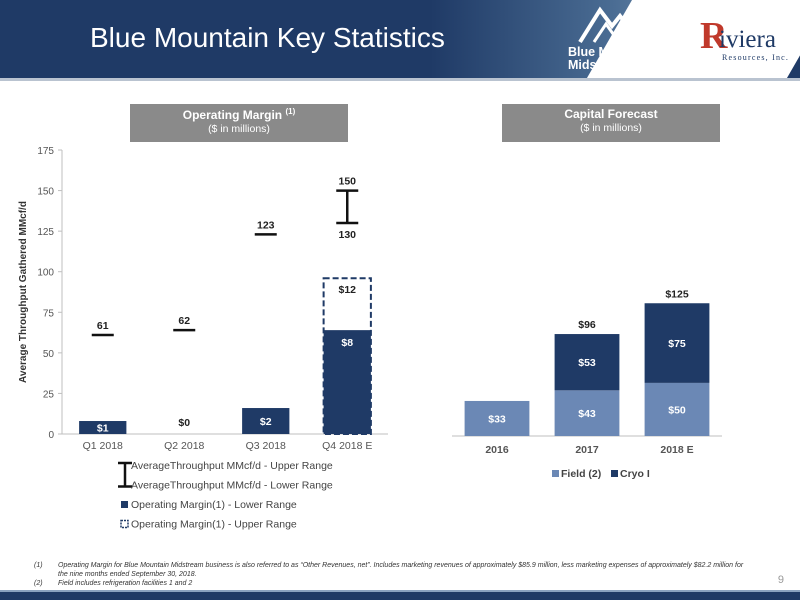  I want to click on header-rule, so click(400, 79).